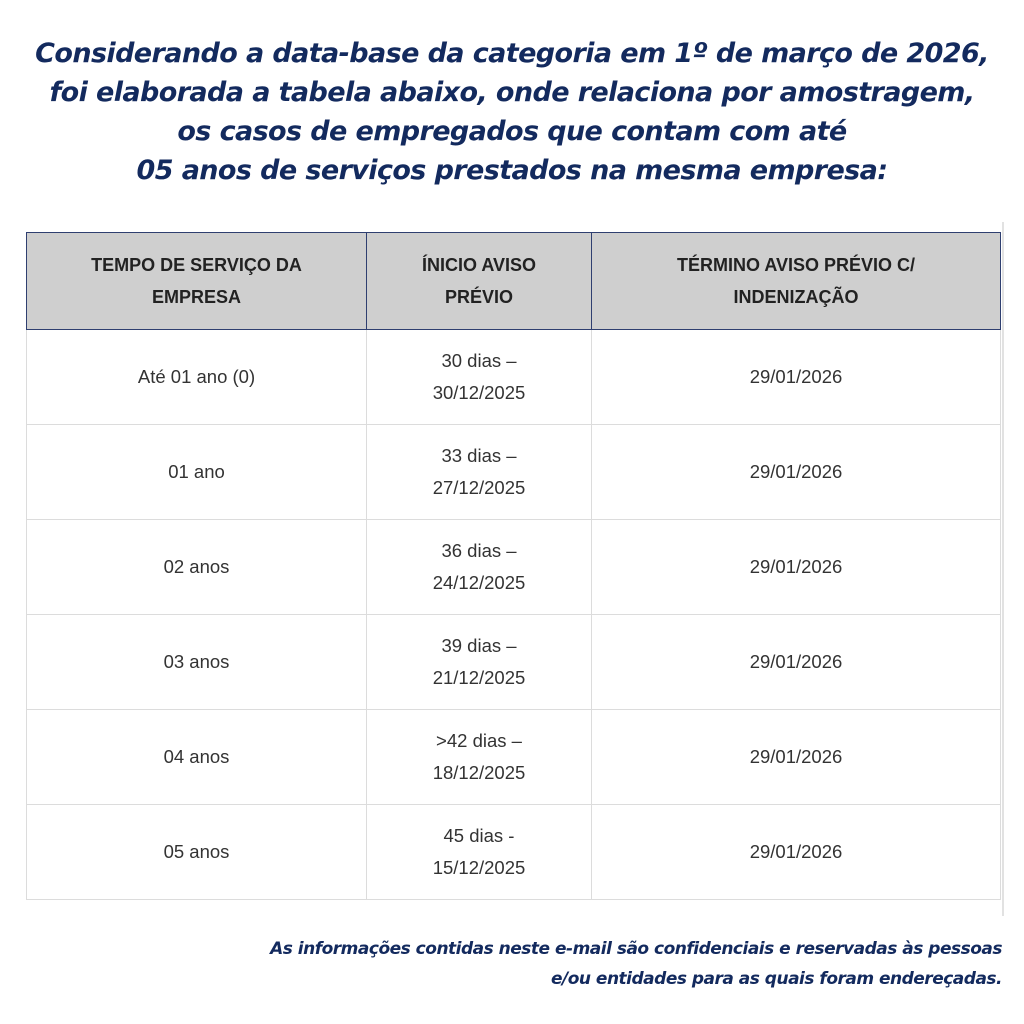 Image resolution: width=1024 pixels, height=1024 pixels. I want to click on cell-tempo: 04 anos, so click(196, 757).